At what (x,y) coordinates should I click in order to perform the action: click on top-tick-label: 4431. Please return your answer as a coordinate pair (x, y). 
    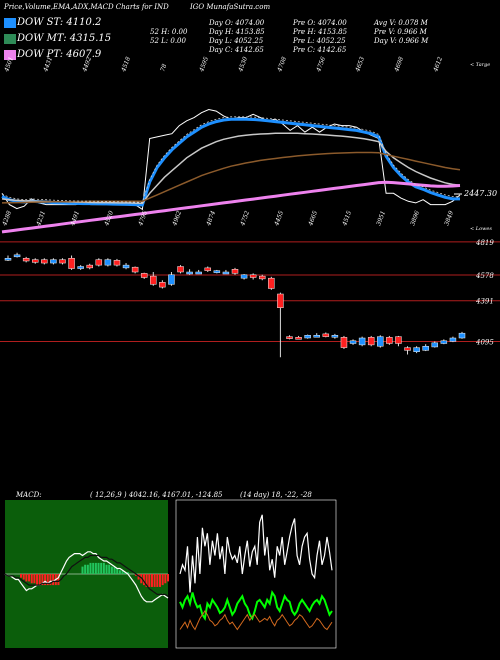
    Looking at the image, I should click on (48, 65).